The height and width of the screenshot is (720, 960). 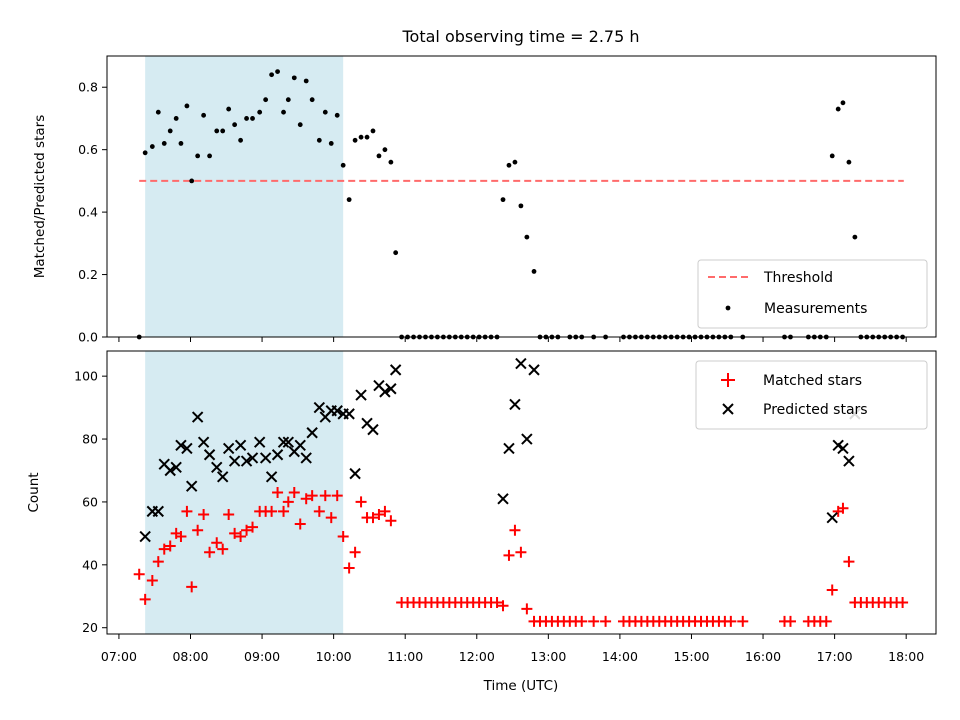 What do you see at coordinates (90, 627) in the screenshot?
I see `count-ytick-label: 20` at bounding box center [90, 627].